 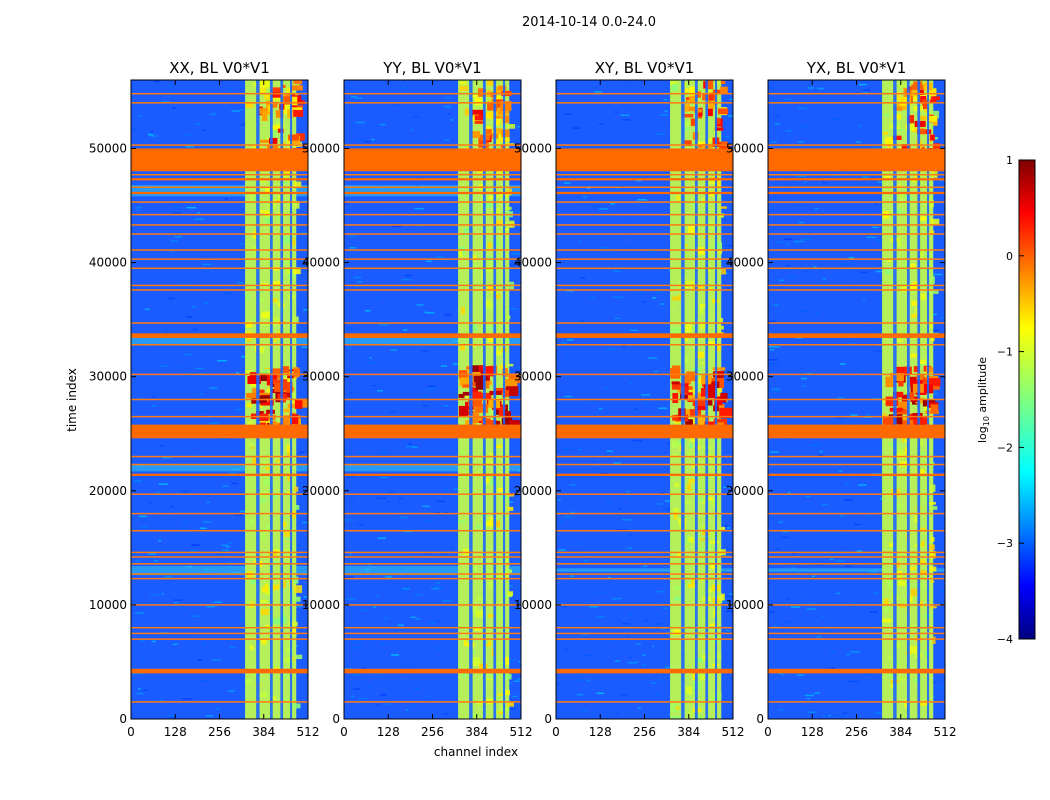 What do you see at coordinates (745, 263) in the screenshot?
I see `y-tick-label: 40000` at bounding box center [745, 263].